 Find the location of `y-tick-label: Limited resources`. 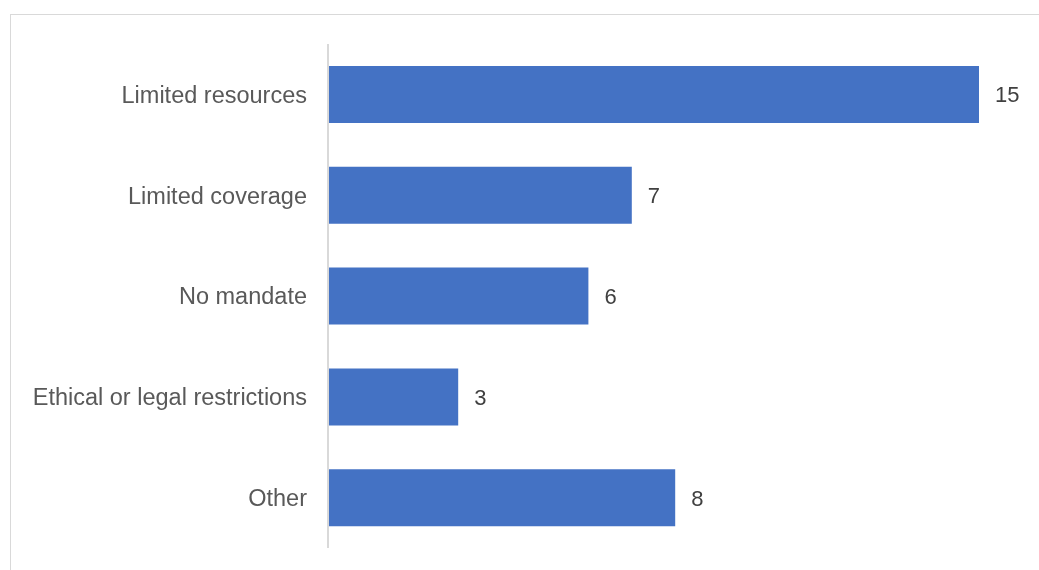

y-tick-label: Limited resources is located at coordinates (214, 94).